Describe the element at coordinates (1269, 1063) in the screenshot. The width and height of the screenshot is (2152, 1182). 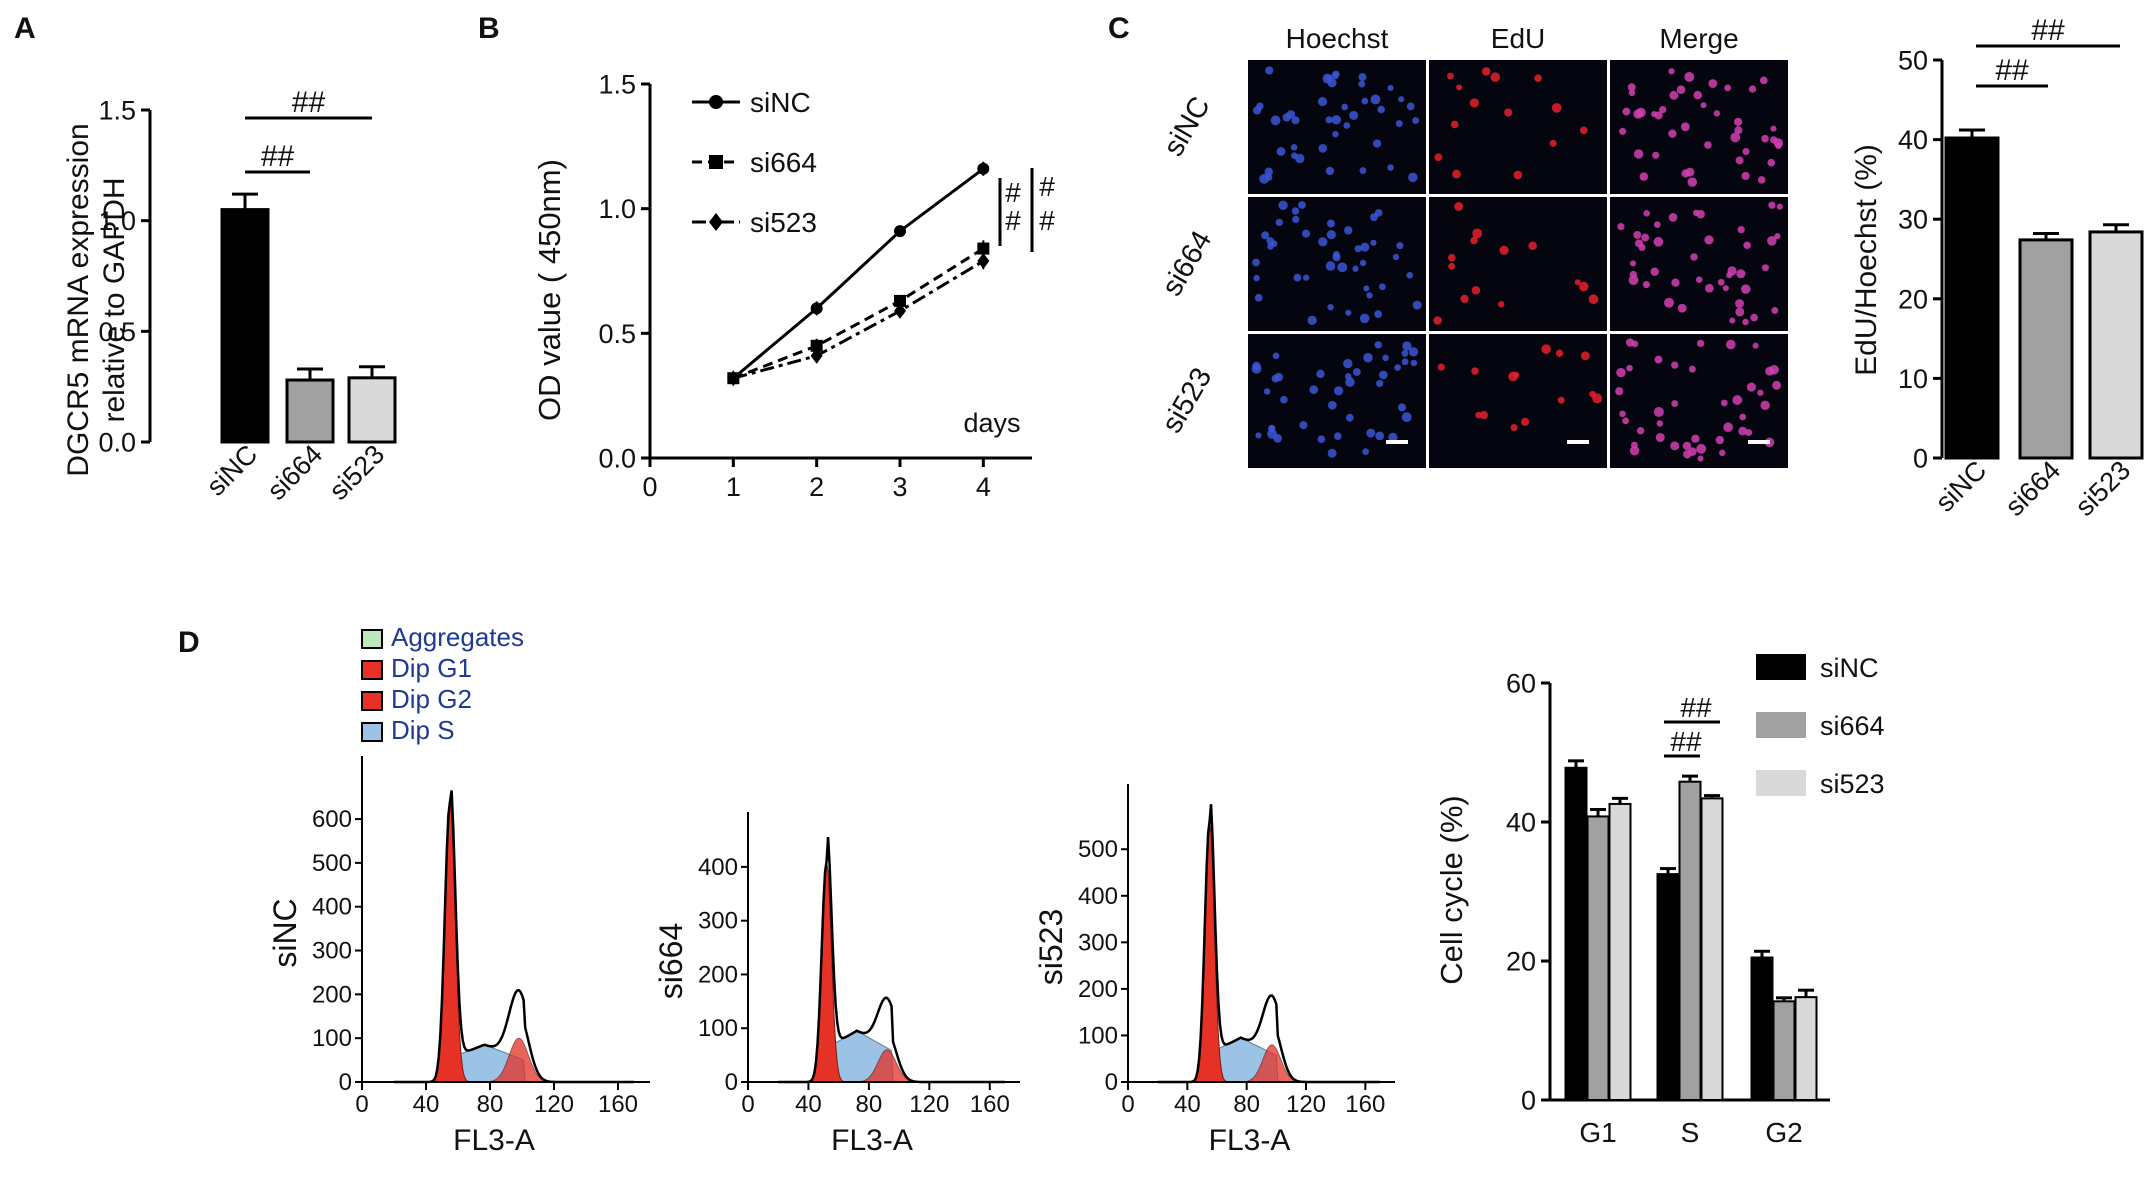
I see `dip-g2-area` at that location.